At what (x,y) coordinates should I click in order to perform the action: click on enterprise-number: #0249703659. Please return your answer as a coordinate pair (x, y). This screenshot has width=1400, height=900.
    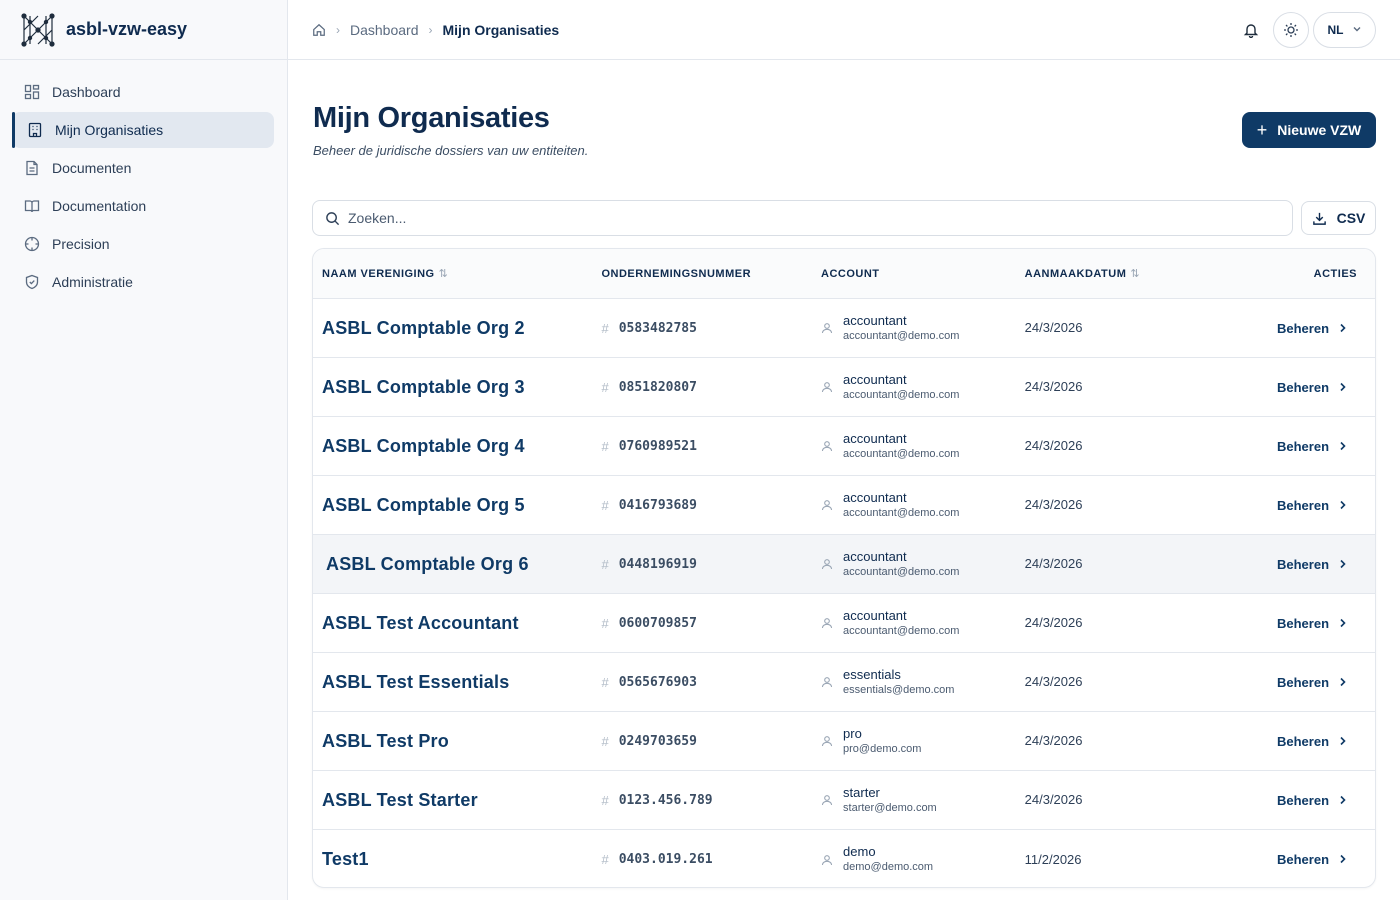
    Looking at the image, I should click on (711, 741).